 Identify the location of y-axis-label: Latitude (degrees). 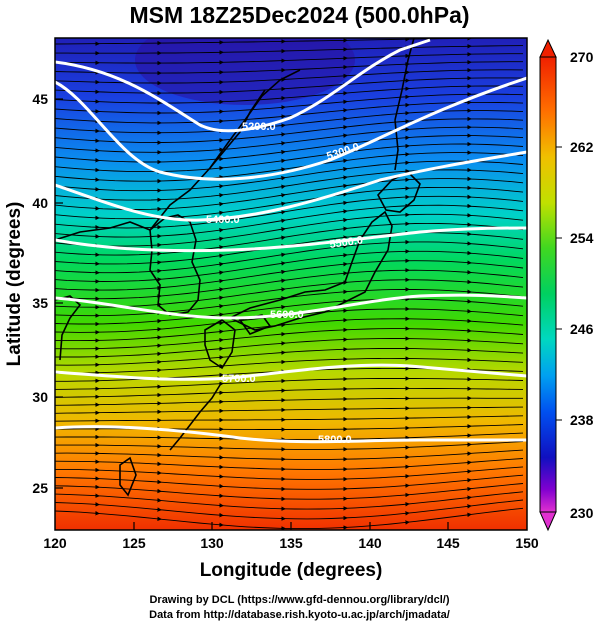
(14, 284).